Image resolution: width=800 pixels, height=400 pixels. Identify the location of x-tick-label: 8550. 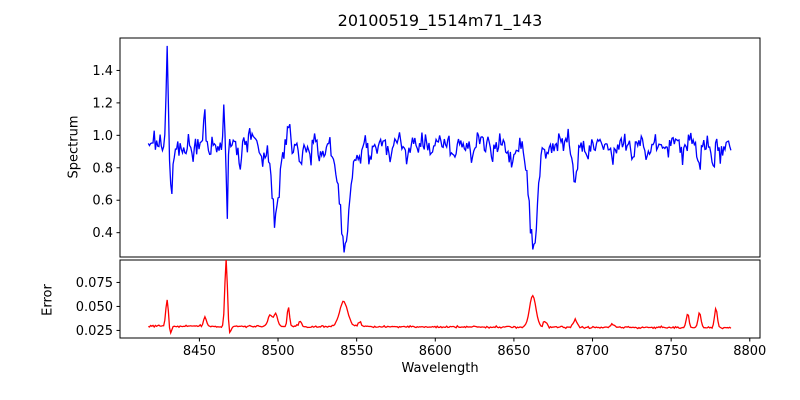
(356, 351).